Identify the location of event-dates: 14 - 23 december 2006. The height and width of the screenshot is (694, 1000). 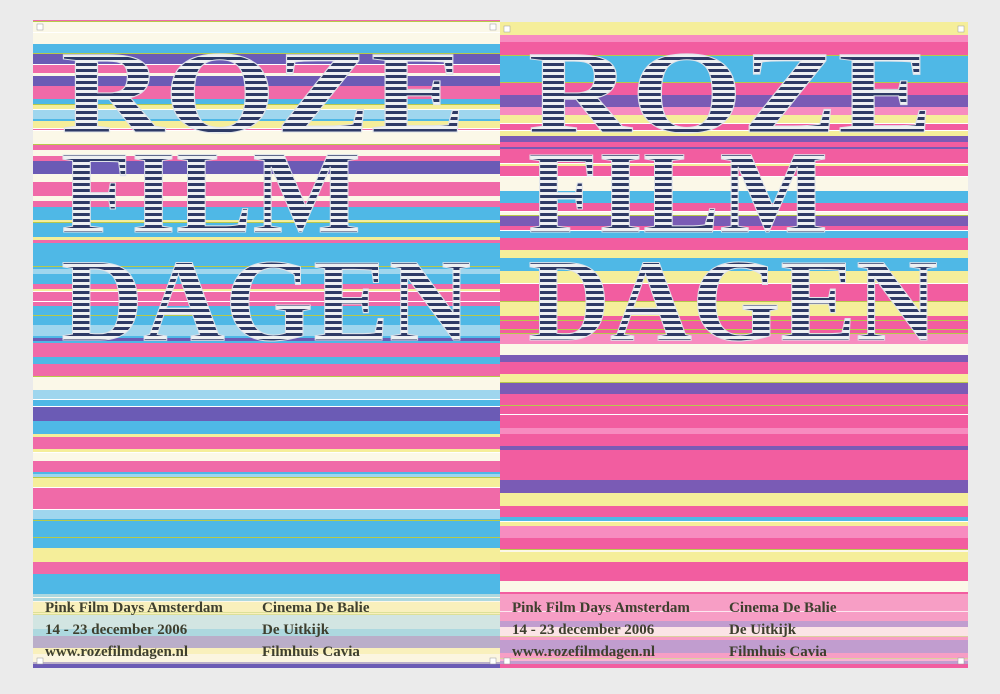
(116, 630).